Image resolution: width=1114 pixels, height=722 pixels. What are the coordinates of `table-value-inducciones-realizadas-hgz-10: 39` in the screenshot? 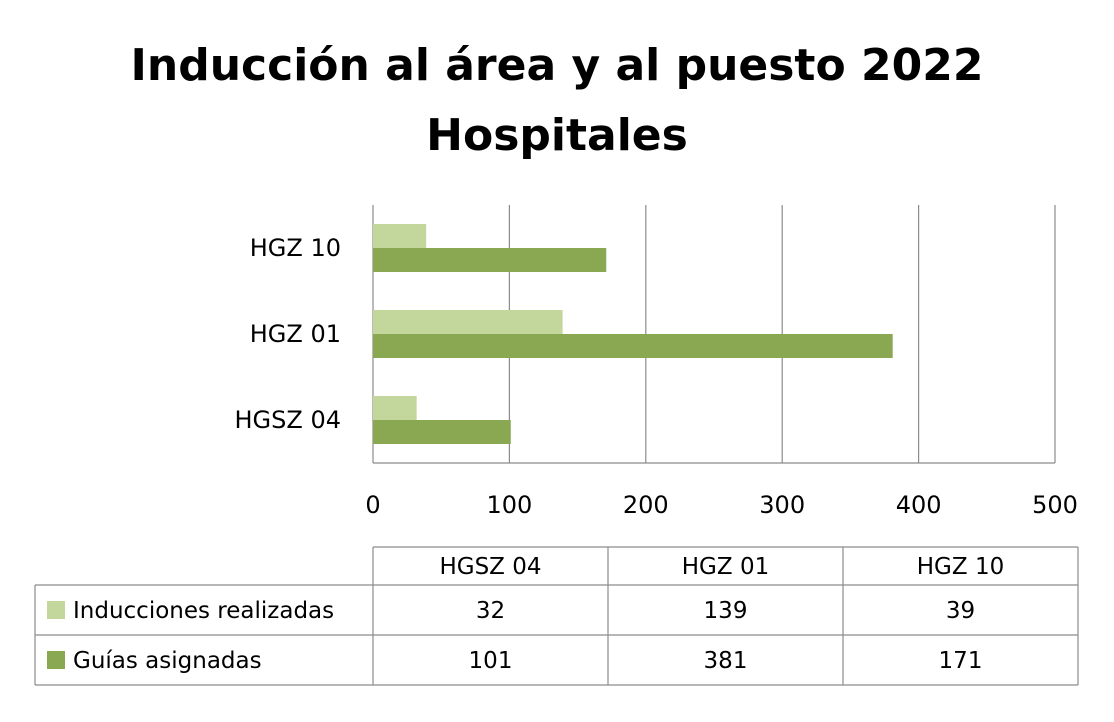 It's located at (960, 611).